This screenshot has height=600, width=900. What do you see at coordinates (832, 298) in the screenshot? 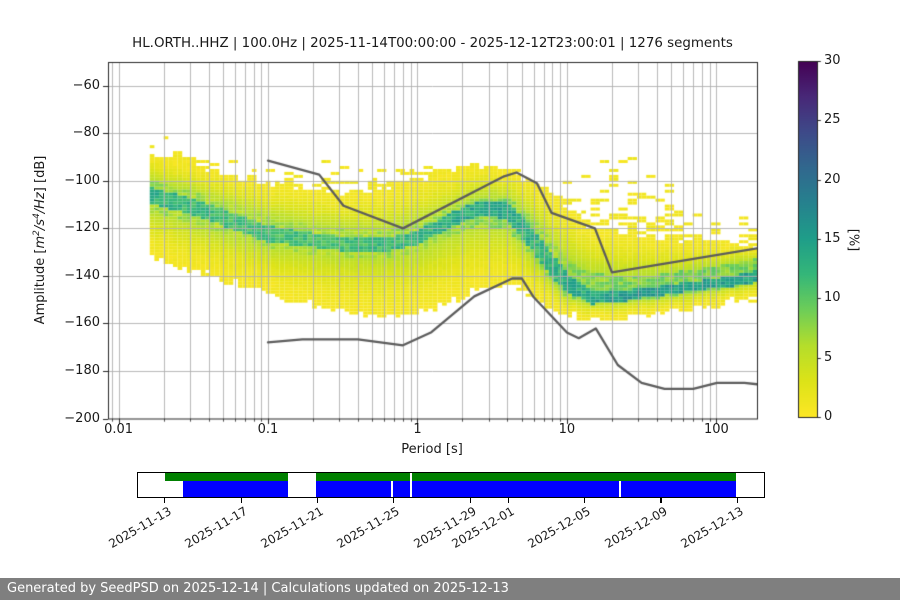
I see `colorbar-tick-label: 10` at bounding box center [832, 298].